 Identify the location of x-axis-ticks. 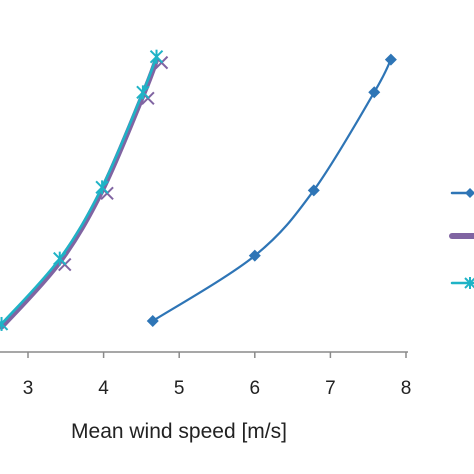
(217, 355).